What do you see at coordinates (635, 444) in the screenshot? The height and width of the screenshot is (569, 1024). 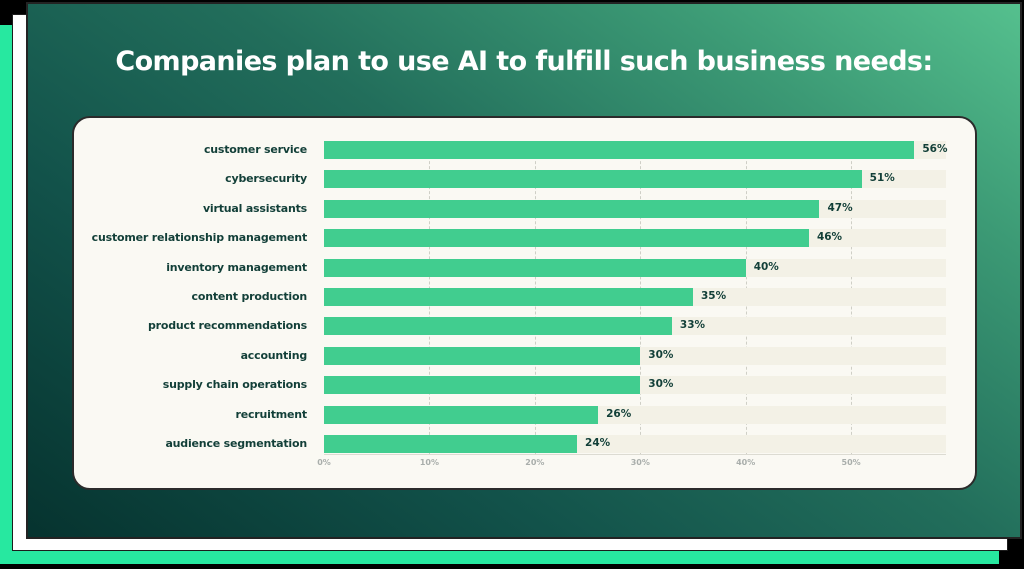 I see `bar-row: 24%` at bounding box center [635, 444].